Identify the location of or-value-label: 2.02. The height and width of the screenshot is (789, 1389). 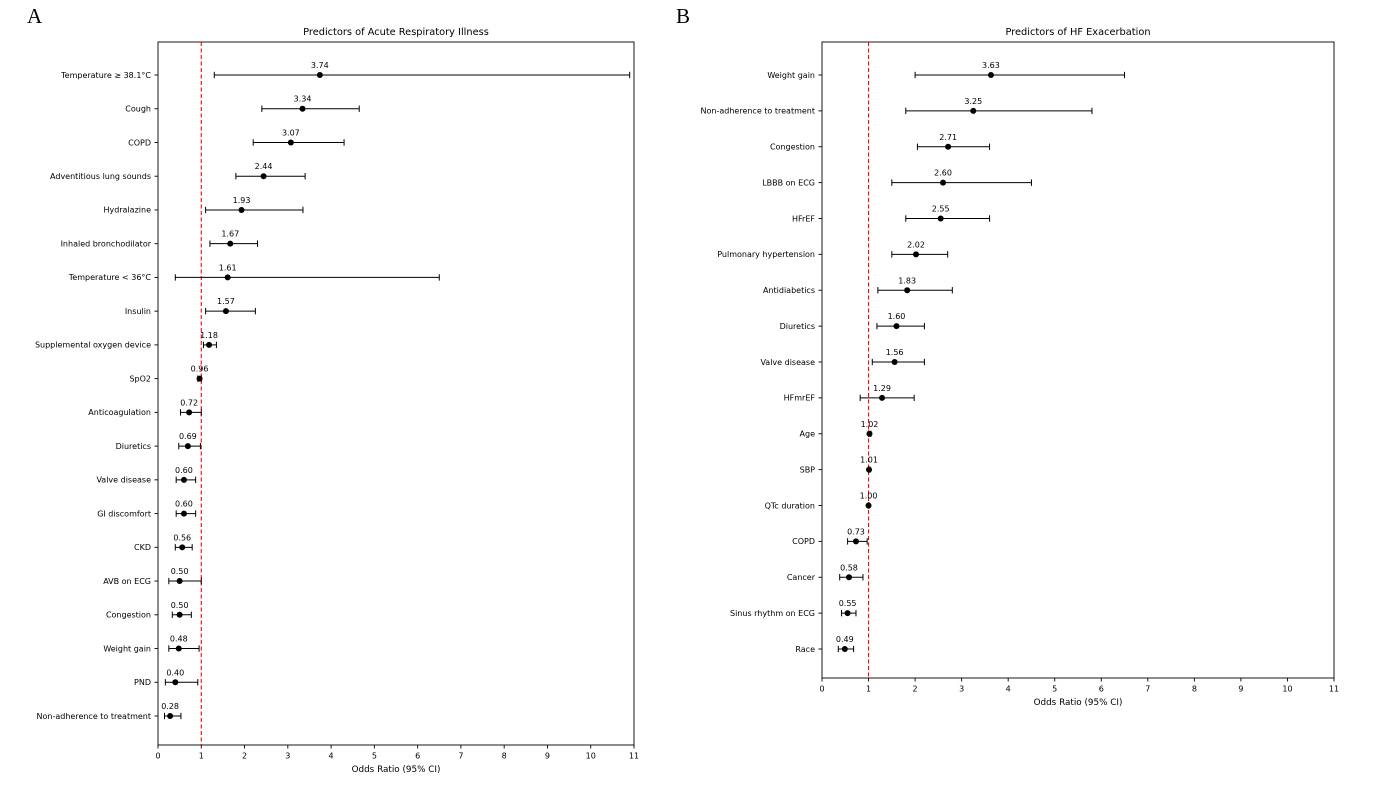
(916, 244).